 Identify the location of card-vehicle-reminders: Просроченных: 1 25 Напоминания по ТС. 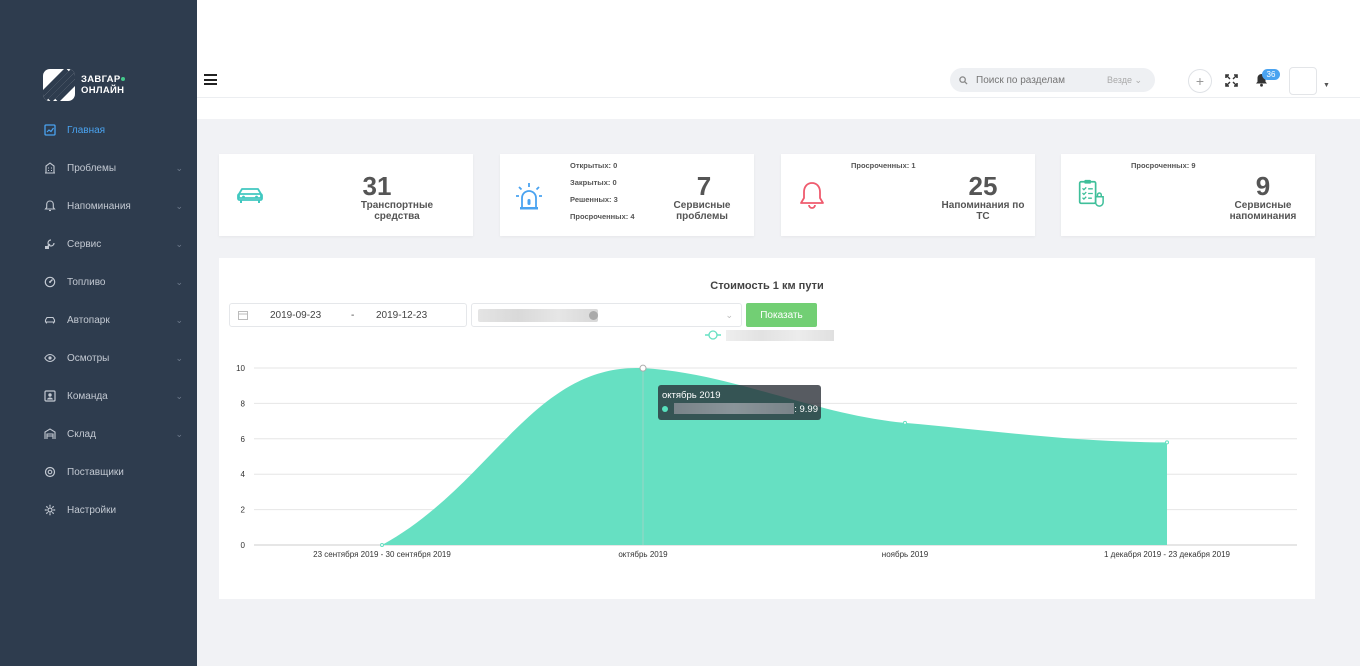
(908, 195).